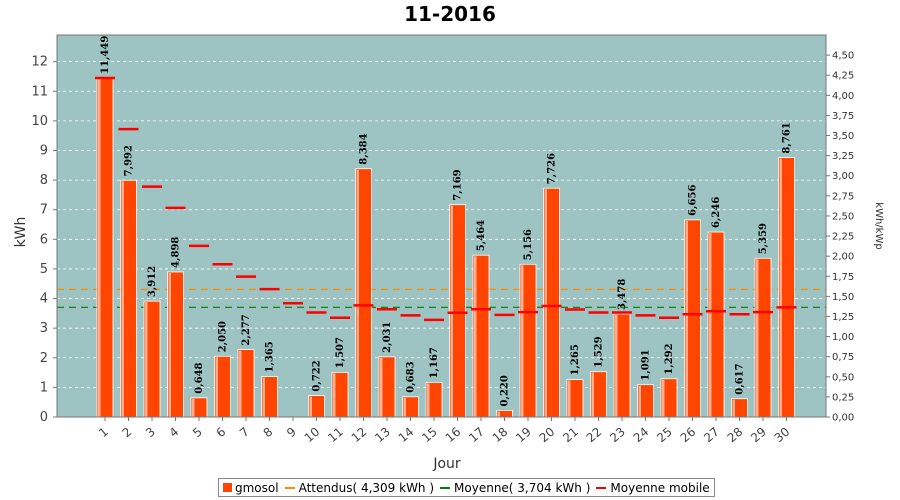  I want to click on x-tick-label: 5, so click(197, 433).